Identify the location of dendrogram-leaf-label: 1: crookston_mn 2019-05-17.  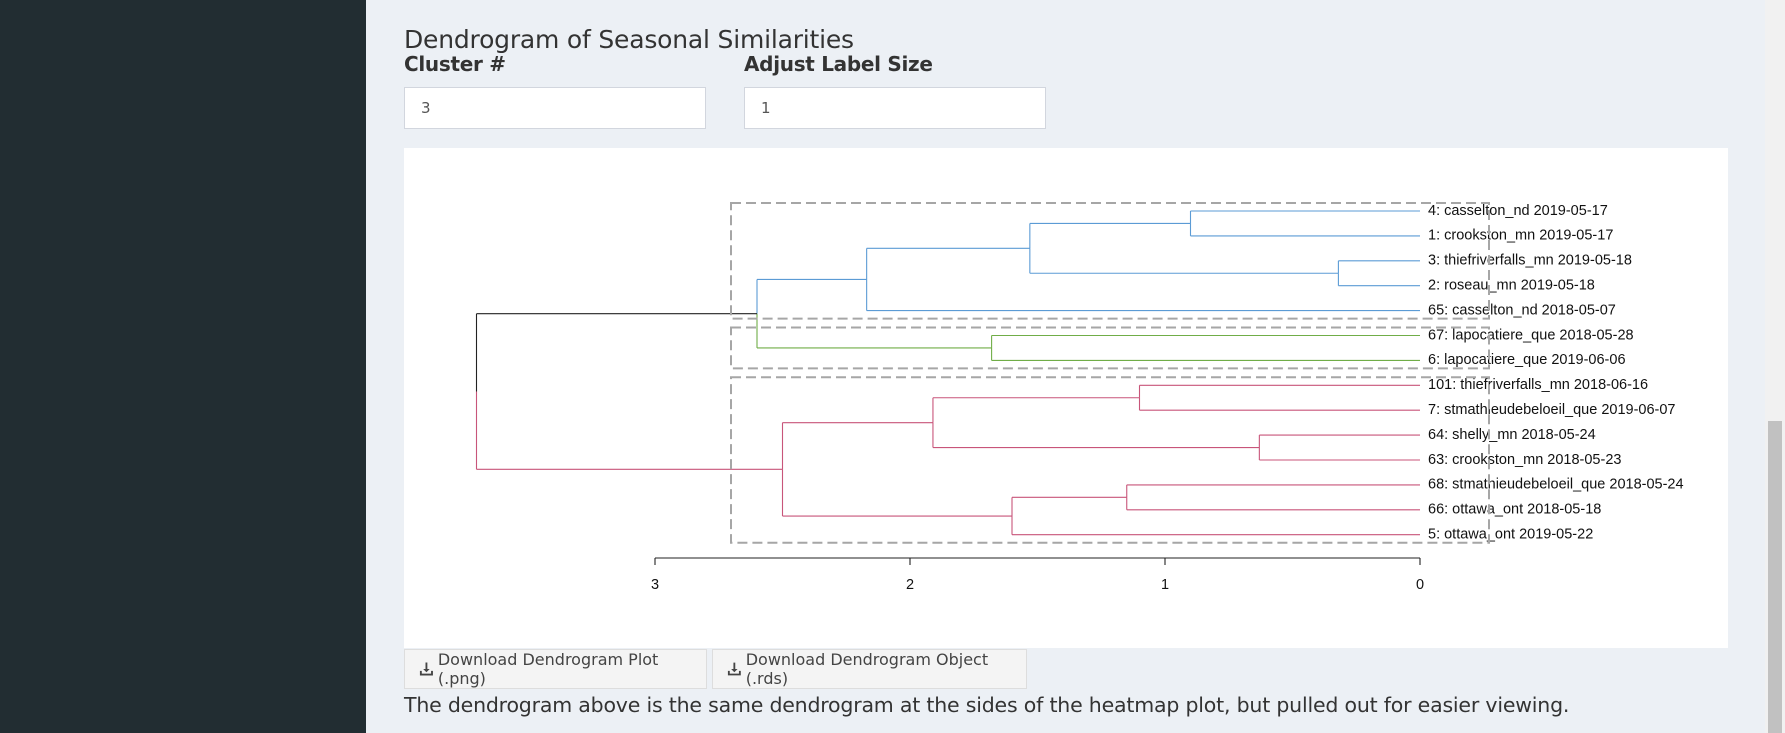
(1520, 236).